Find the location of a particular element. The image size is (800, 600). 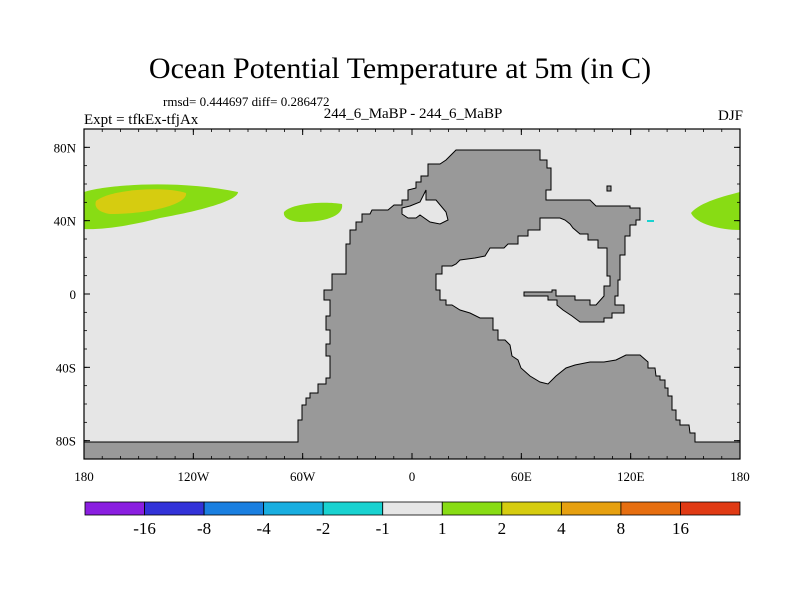

lat-tick-label: 40N is located at coordinates (65, 221).